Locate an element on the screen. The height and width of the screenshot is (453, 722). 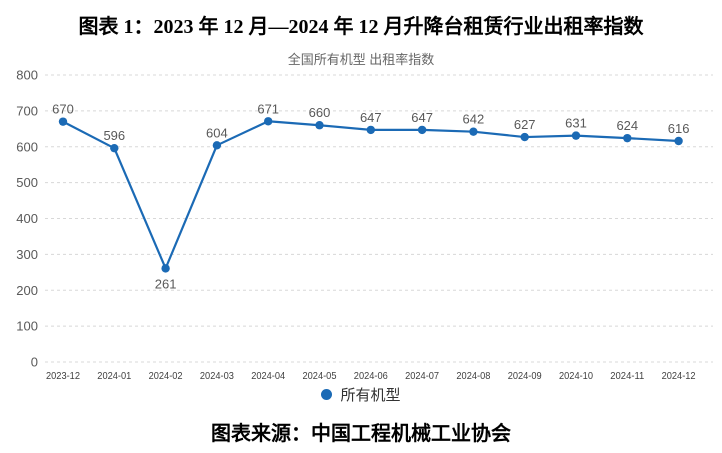
figure-source-caption: 图表来源：中国工程机械工业协会 is located at coordinates (361, 434).